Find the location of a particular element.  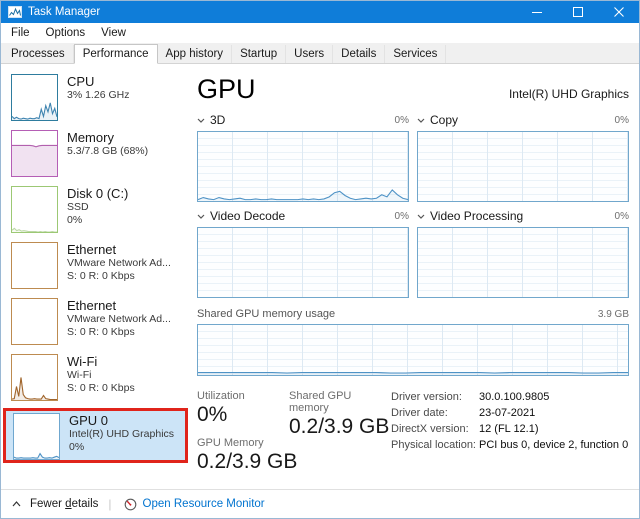

chart-title-video-processing: Video Processing is located at coordinates (477, 216).